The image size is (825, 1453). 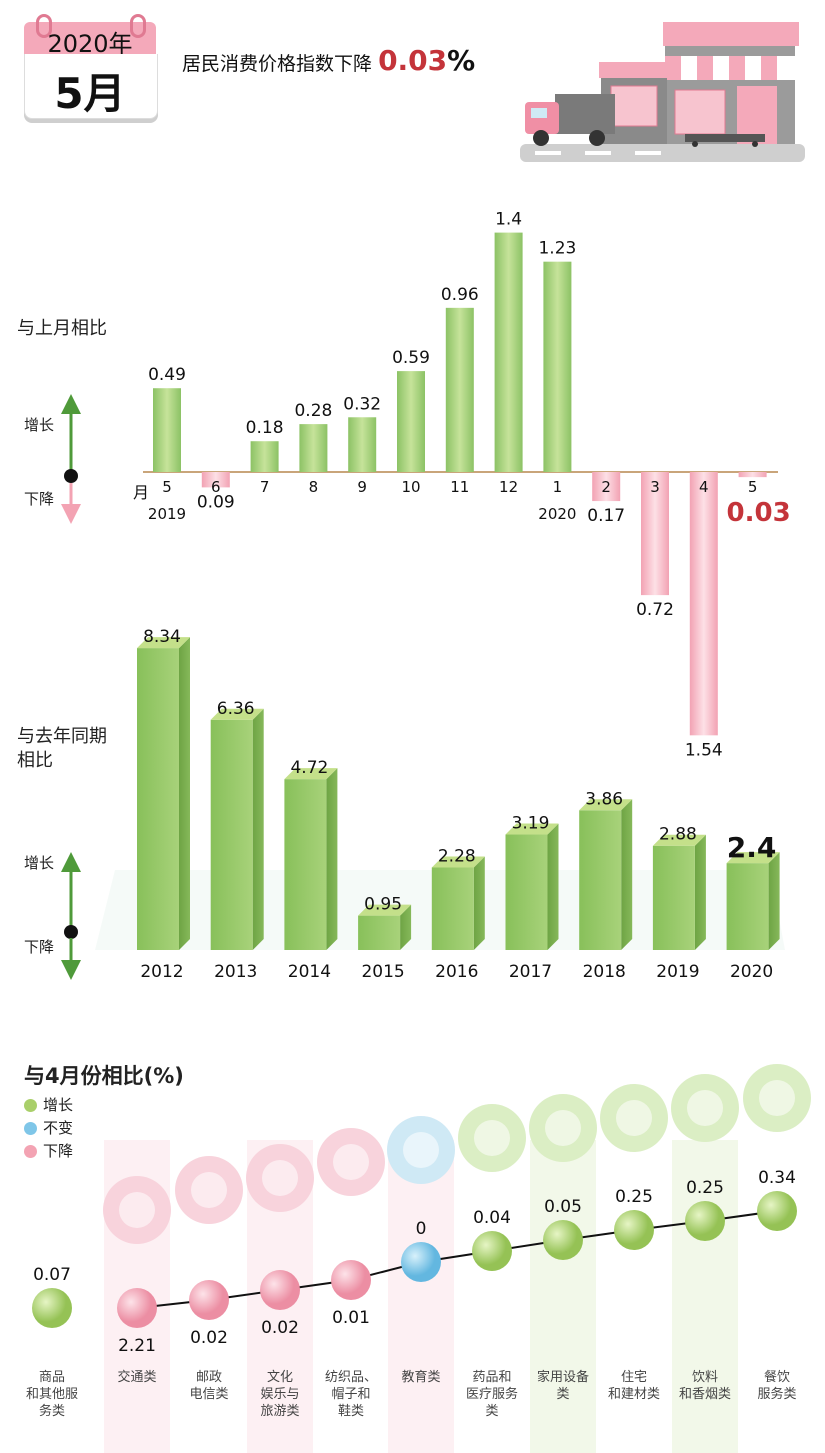 I want to click on category-label: 文化, so click(x=280, y=1377).